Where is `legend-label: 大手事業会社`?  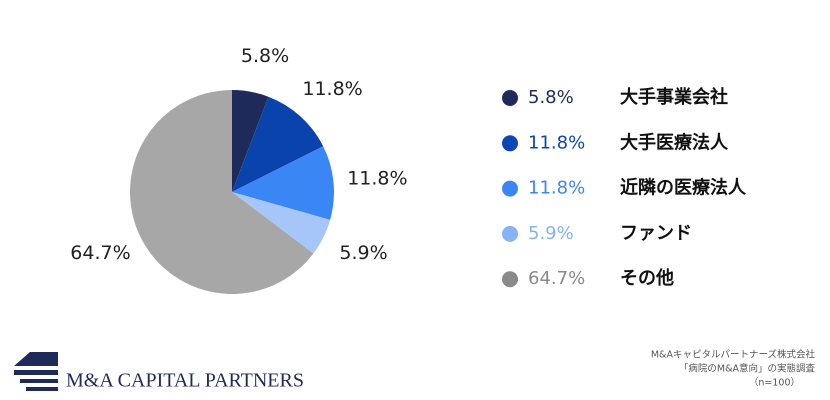
legend-label: 大手事業会社 is located at coordinates (674, 97).